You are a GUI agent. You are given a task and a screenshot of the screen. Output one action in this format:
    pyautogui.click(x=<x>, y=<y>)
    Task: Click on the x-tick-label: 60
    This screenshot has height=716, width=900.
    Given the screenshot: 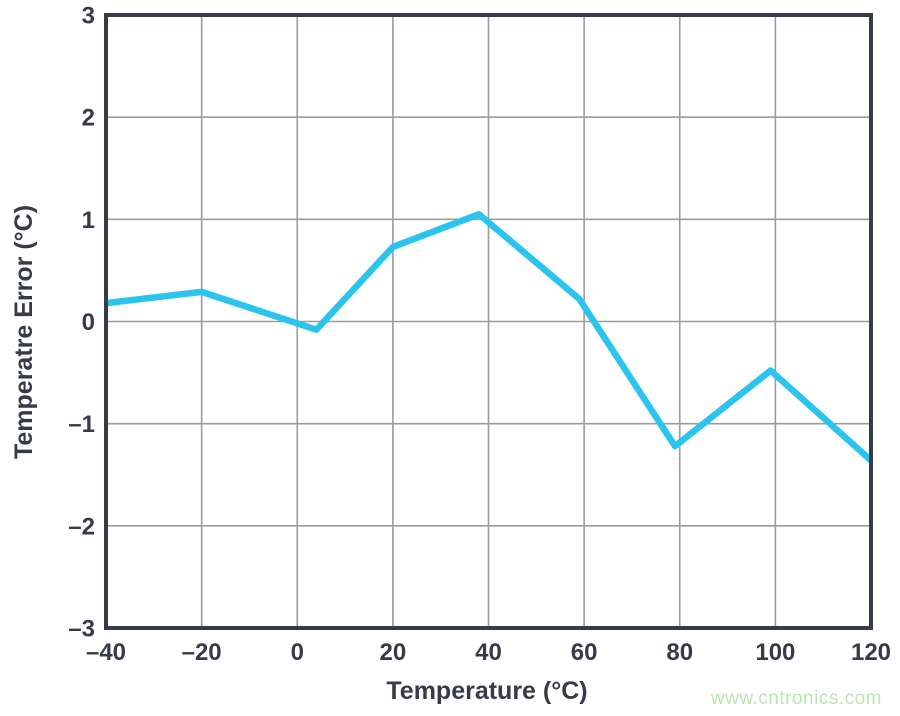 What is the action you would take?
    pyautogui.click(x=584, y=652)
    